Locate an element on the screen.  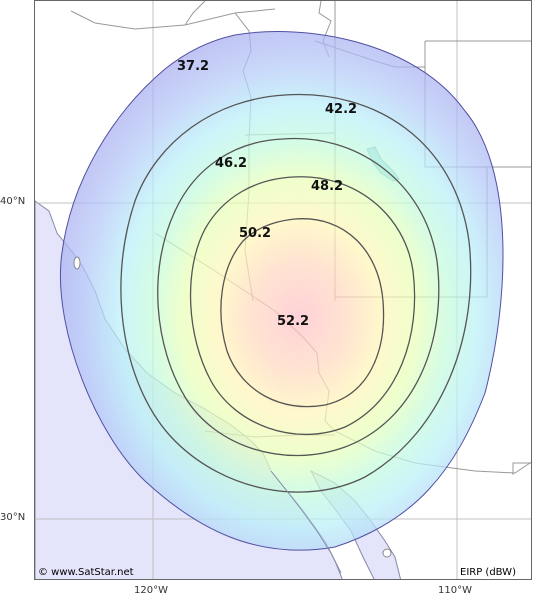
contour-label-46: 46.2 is located at coordinates (231, 163).